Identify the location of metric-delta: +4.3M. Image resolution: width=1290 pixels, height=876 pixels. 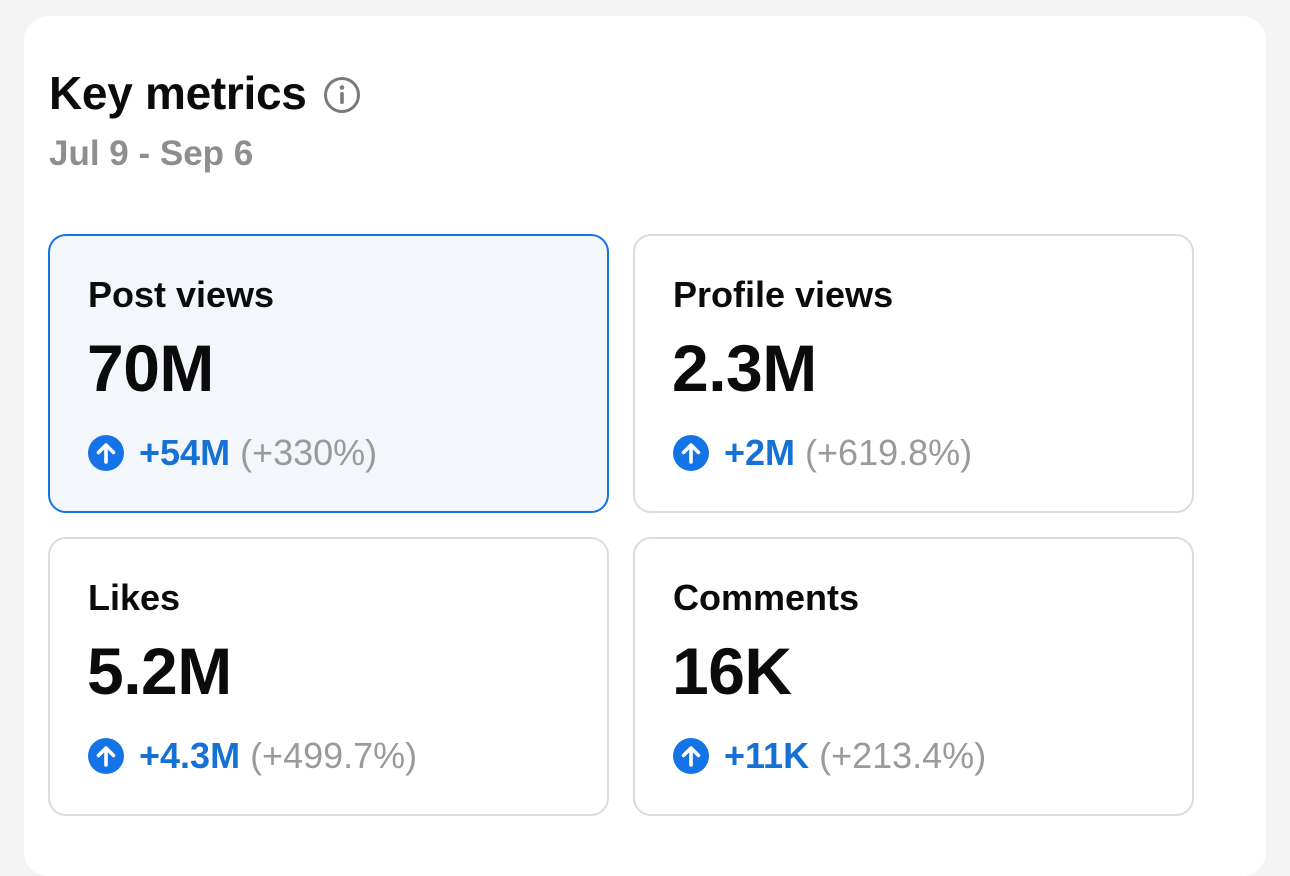
(190, 755).